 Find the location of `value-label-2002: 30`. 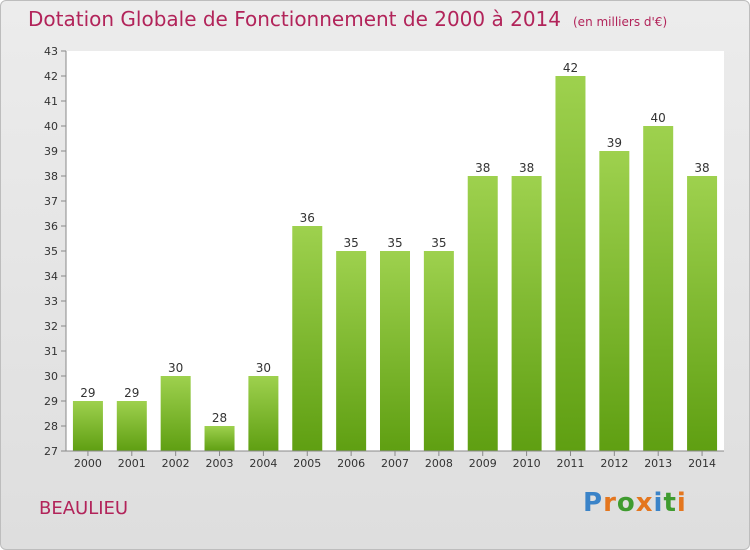

value-label-2002: 30 is located at coordinates (175, 368).